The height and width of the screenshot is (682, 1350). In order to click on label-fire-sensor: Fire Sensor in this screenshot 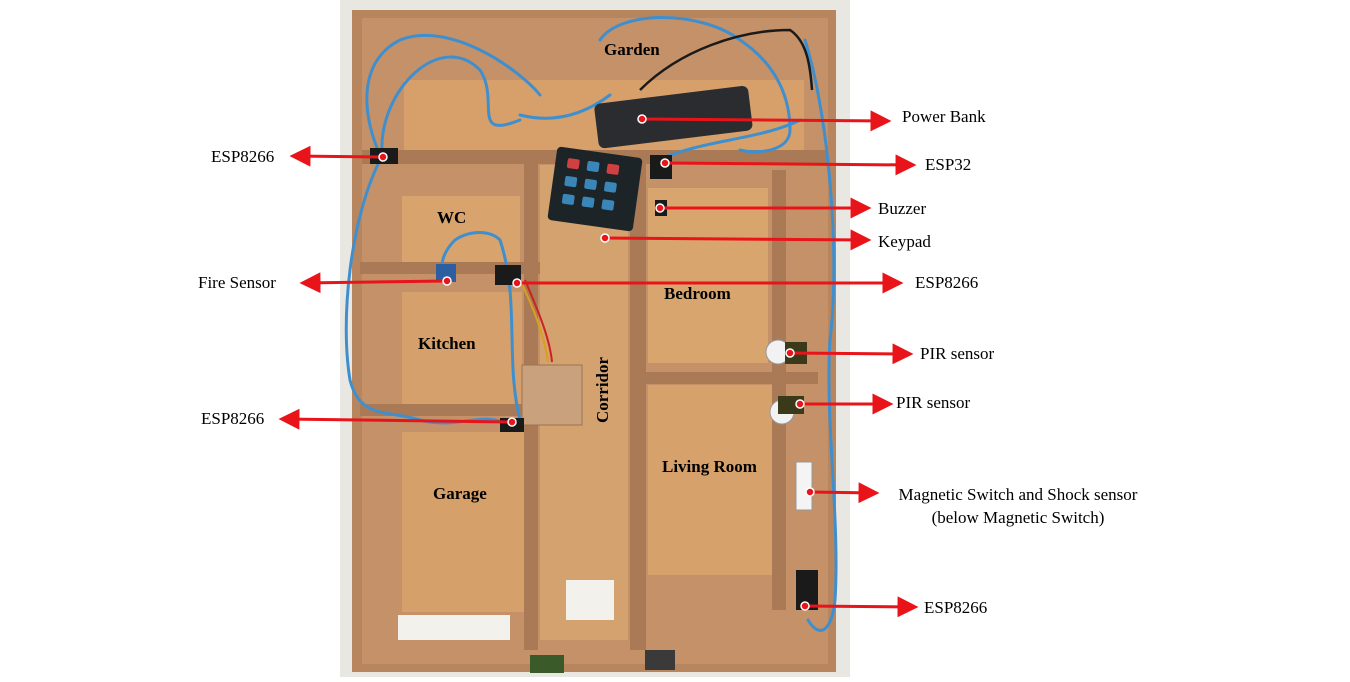, I will do `click(237, 282)`.